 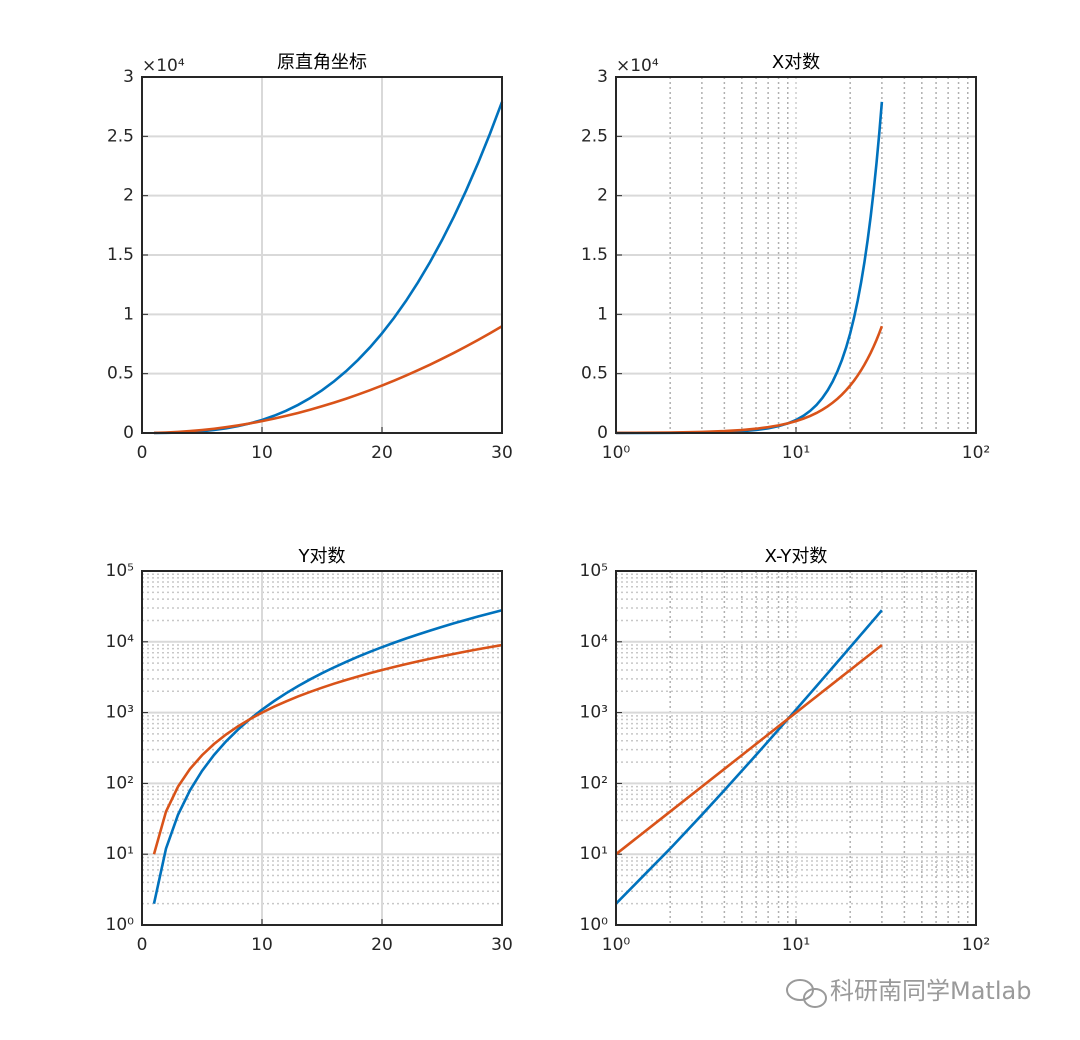 What do you see at coordinates (806, 993) in the screenshot?
I see `watermark-icon` at bounding box center [806, 993].